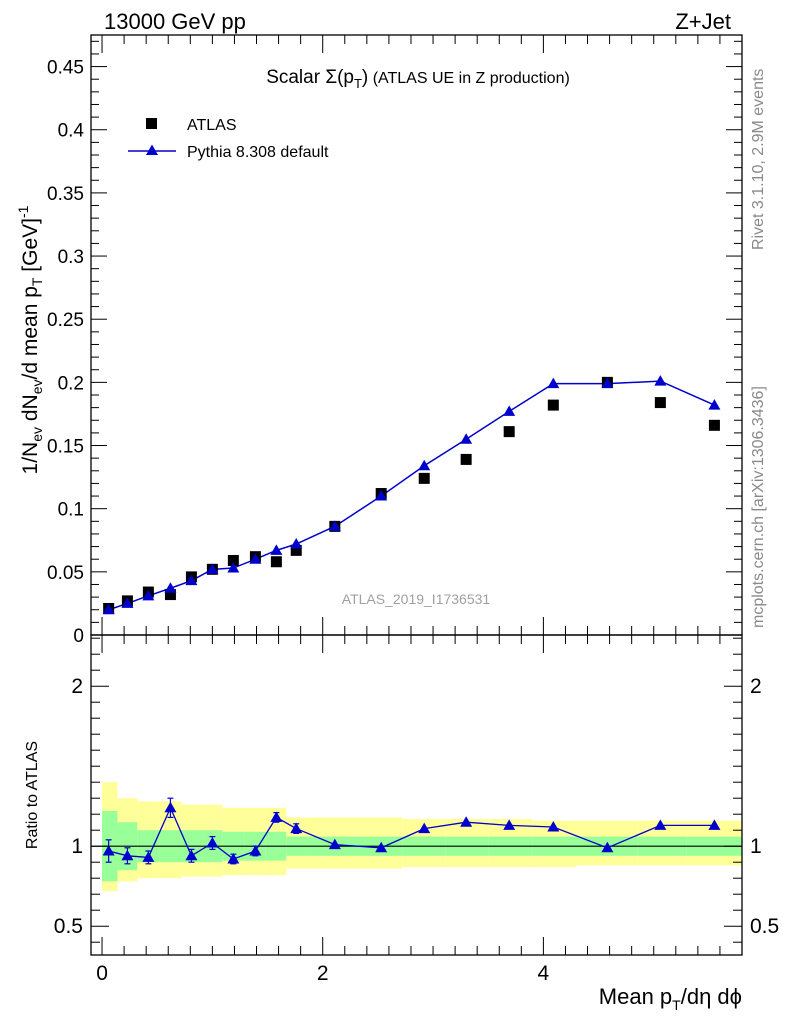 Image resolution: width=786 pixels, height=1024 pixels. I want to click on ratio-ytick-label-left: 0.5, so click(68, 926).